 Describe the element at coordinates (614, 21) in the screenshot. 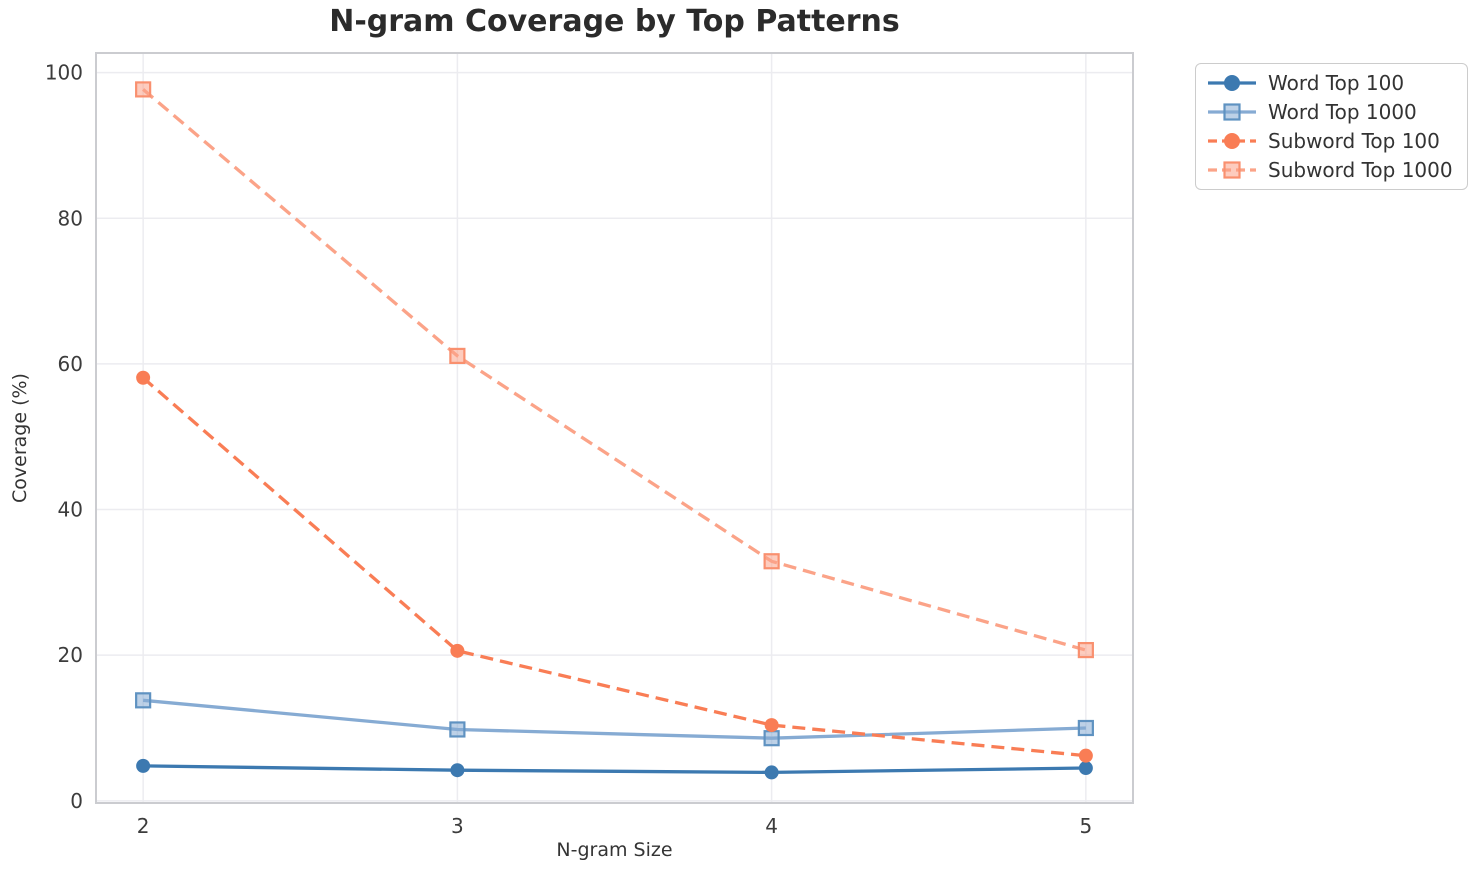

I see `chart-title: N-gram Coverage by Top Patterns` at that location.